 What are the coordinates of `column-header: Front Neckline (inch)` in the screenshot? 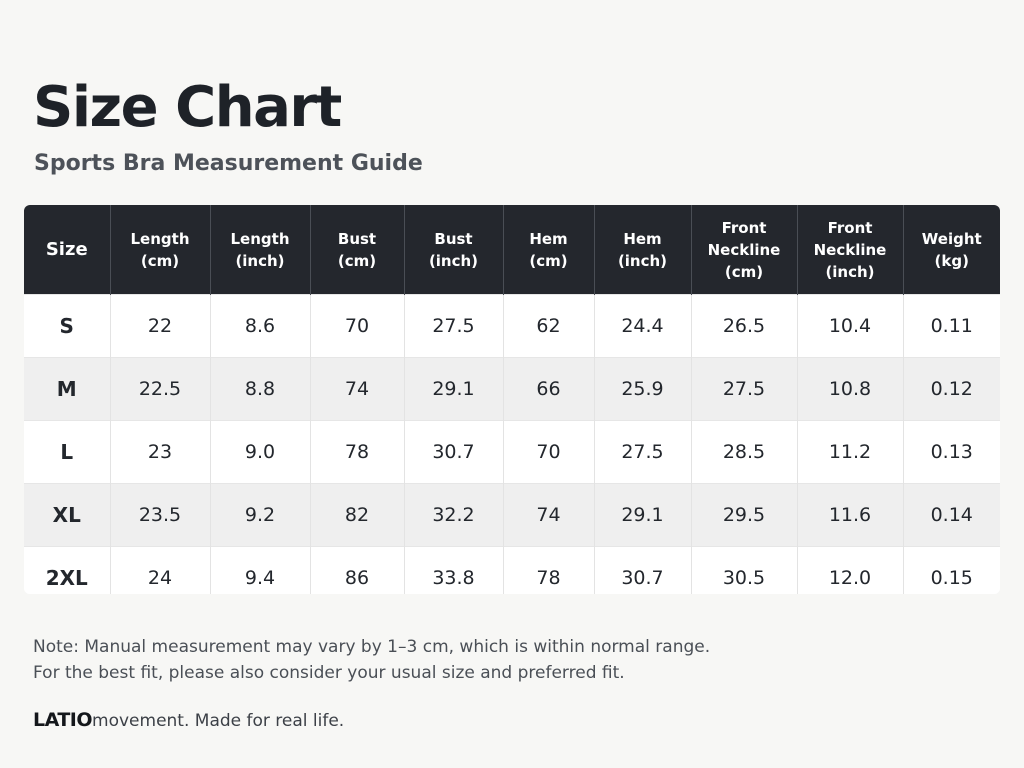 It's located at (849, 250).